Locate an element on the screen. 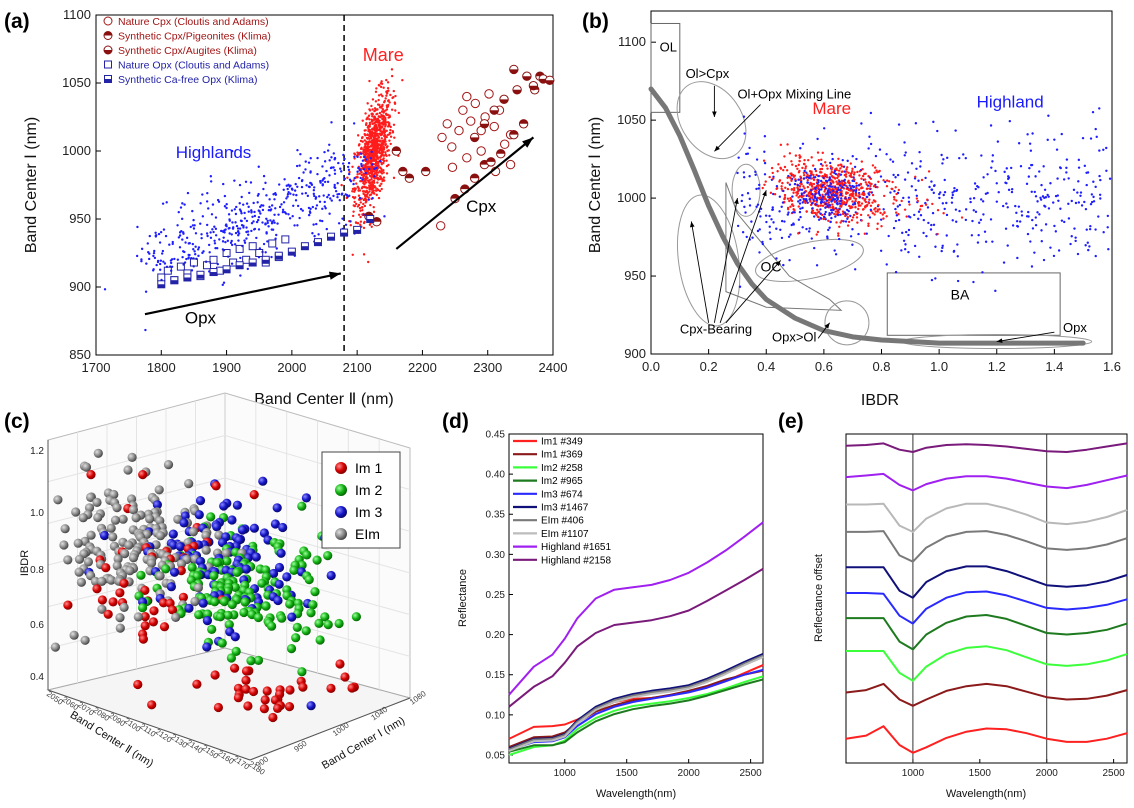 Image resolution: width=1134 pixels, height=808 pixels. legend-label: EIm is located at coordinates (367, 534).